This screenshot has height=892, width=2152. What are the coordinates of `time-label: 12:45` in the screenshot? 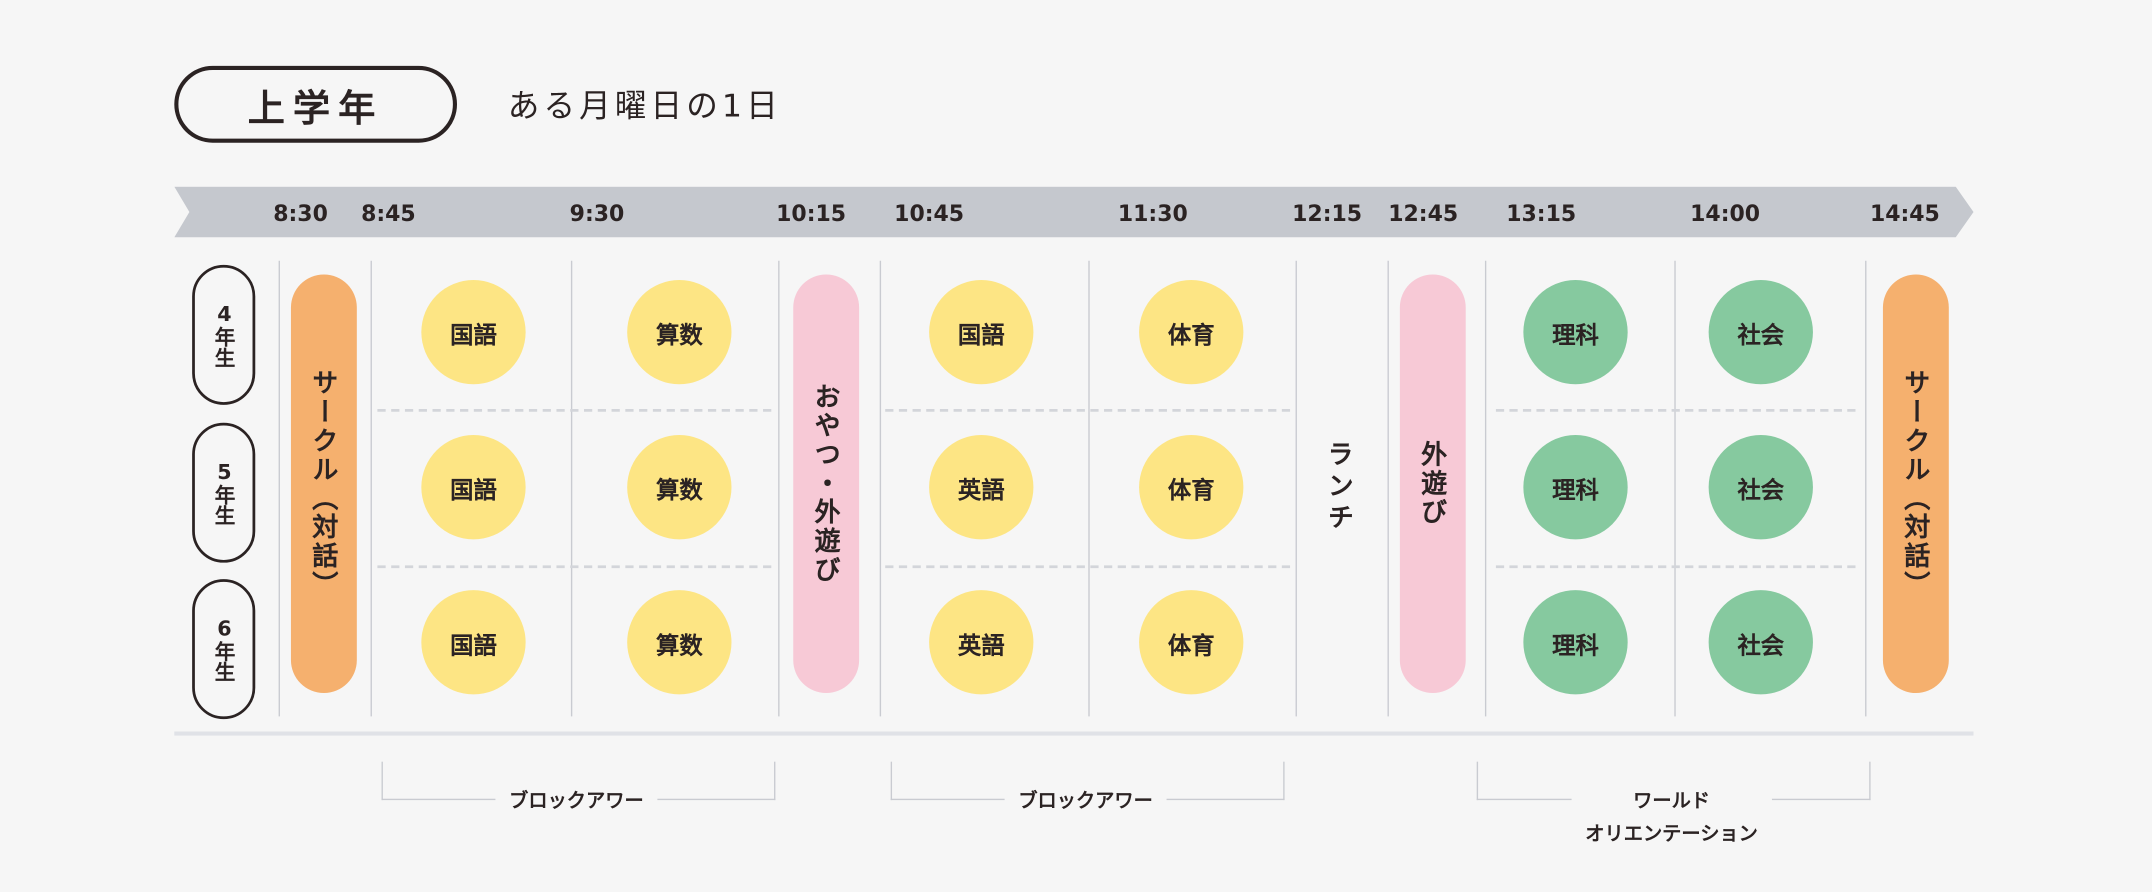 It's located at (1423, 213).